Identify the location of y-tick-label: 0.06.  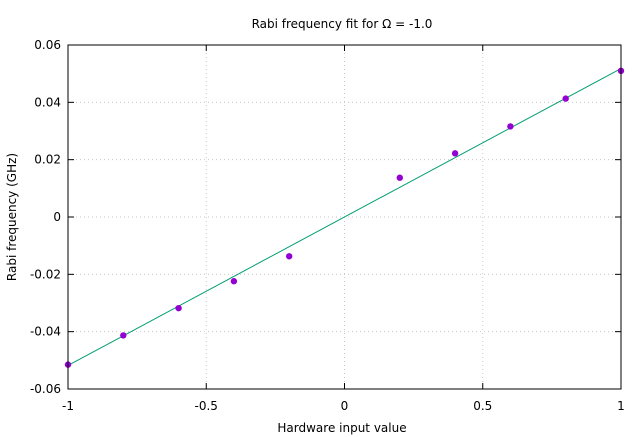
(47, 45).